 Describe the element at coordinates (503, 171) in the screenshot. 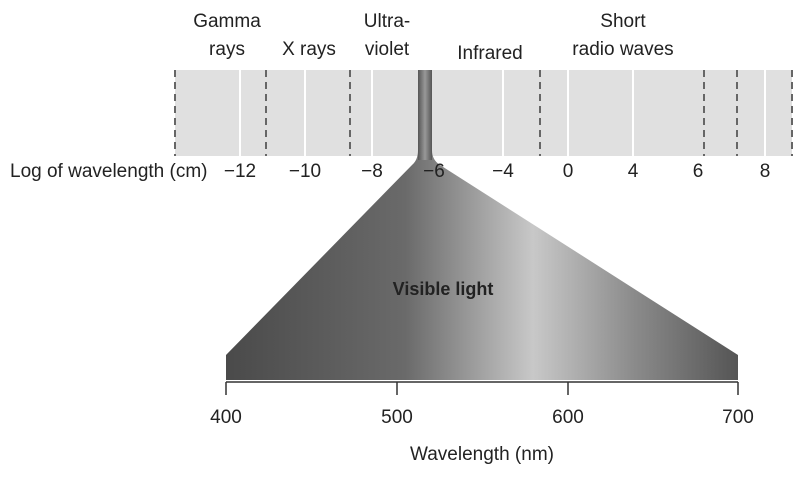

I see `log-tick: −4` at that location.